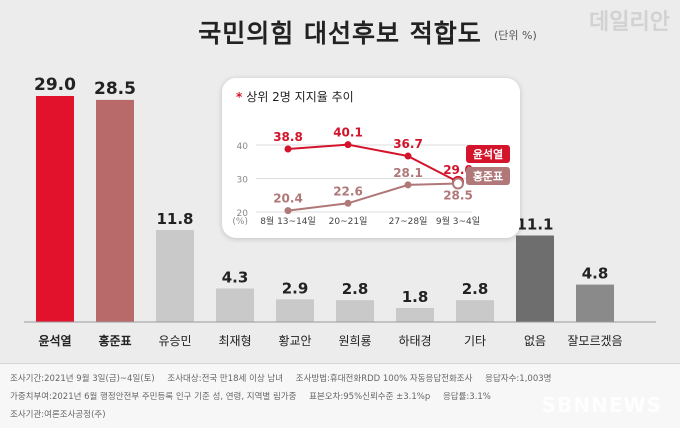 The height and width of the screenshot is (428, 680). What do you see at coordinates (458, 170) in the screenshot?
I see `series-0-value-label-3: 29.0` at bounding box center [458, 170].